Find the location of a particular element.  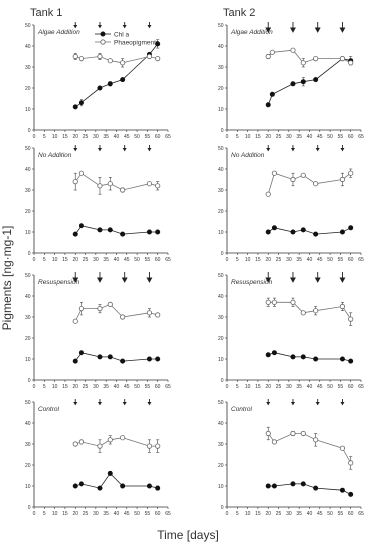

y-tick-label: 10 is located at coordinates (221, 487).